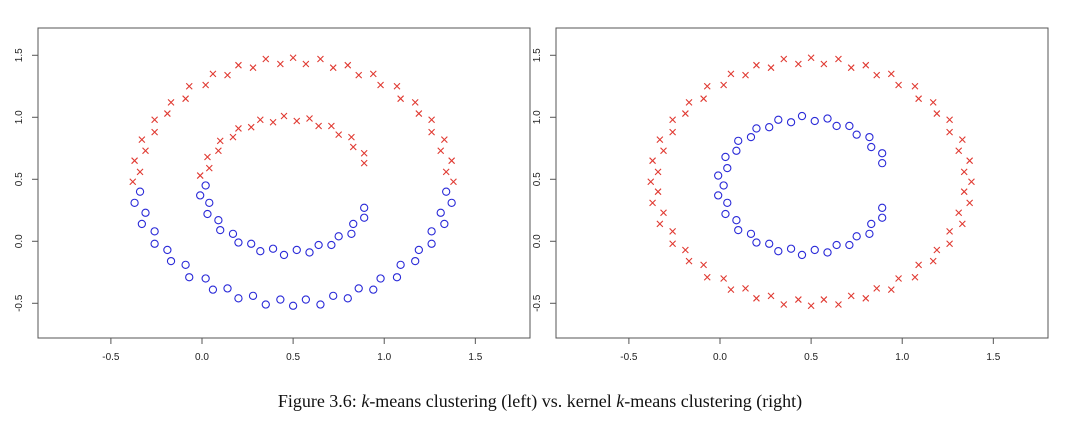  Describe the element at coordinates (19, 241) in the screenshot. I see `y-tick-label: 0.0` at that location.